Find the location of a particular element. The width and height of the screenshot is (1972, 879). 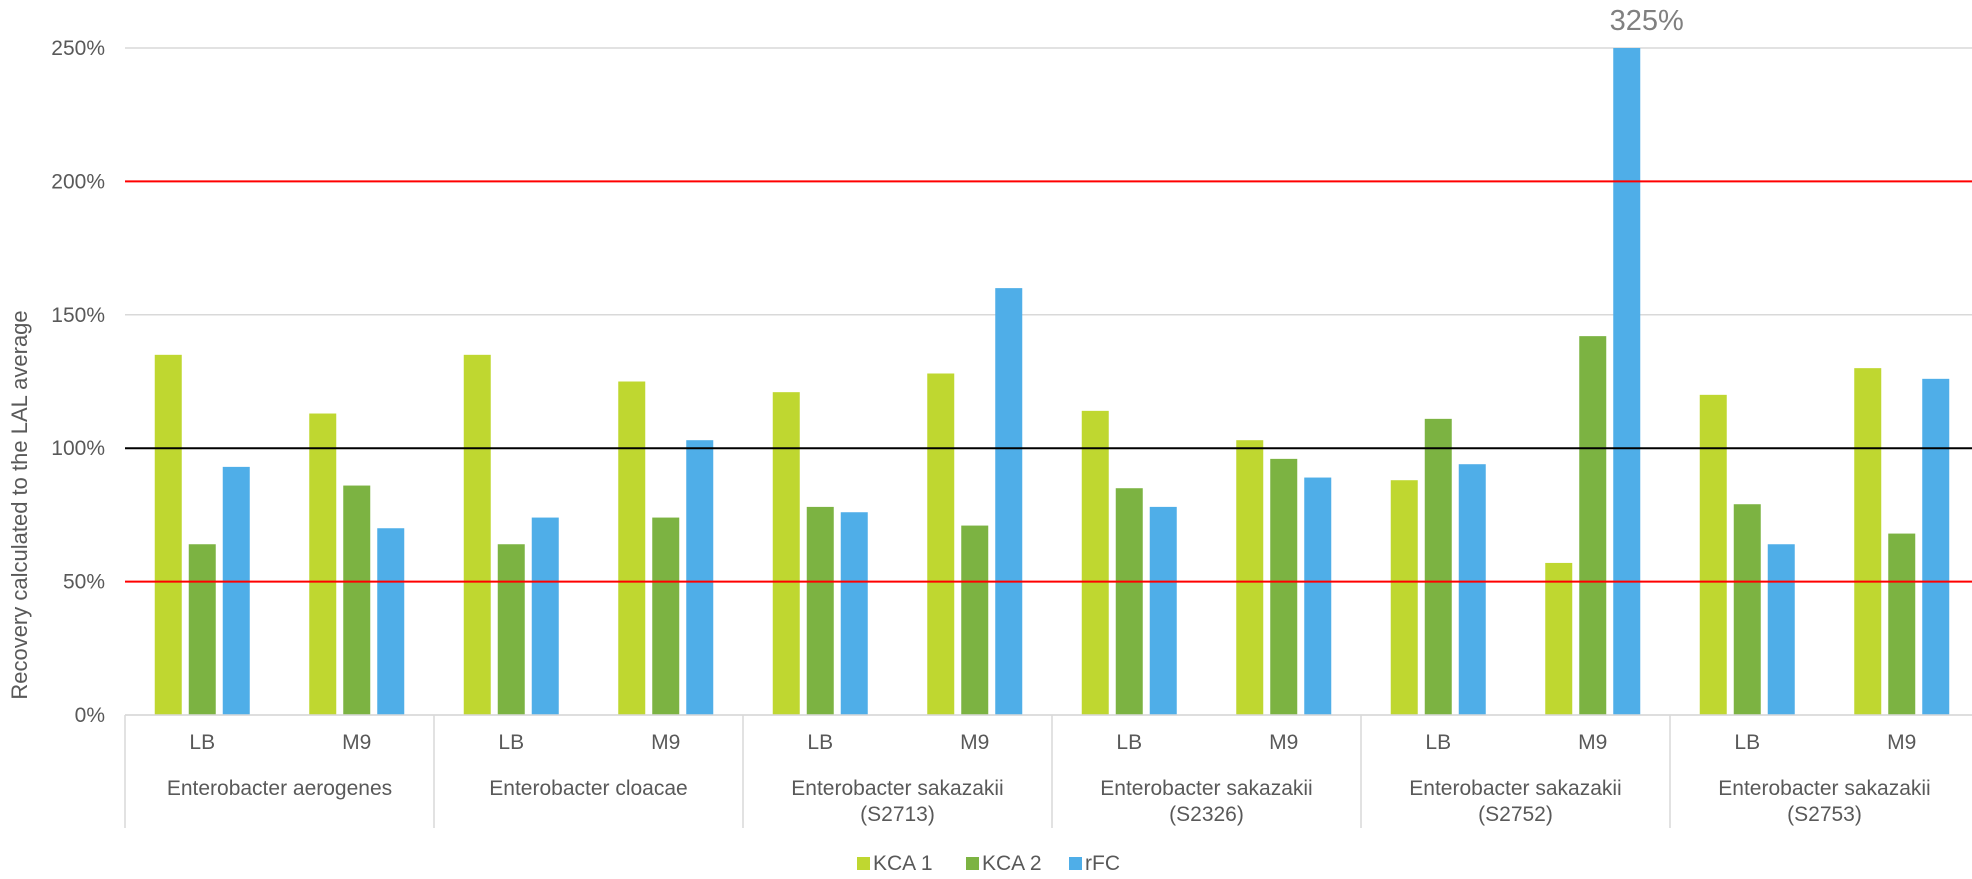

y-axis-title: Recovery calculated to the LAL average is located at coordinates (19, 504).